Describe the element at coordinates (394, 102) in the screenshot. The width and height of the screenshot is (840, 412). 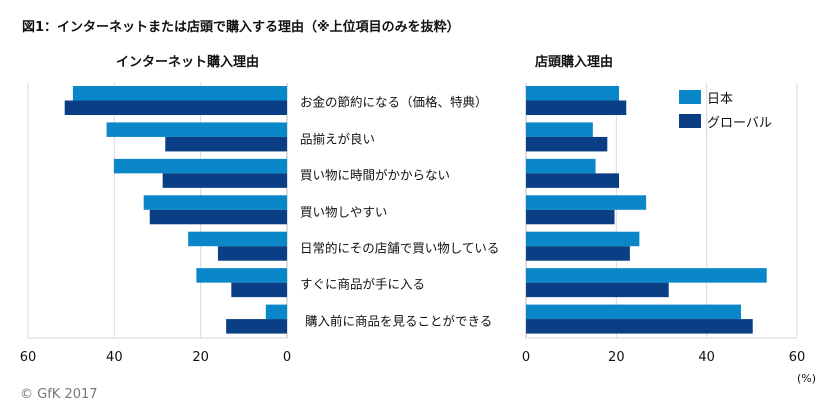
I see `category-label: お金の節約になる（価格、特典）` at that location.